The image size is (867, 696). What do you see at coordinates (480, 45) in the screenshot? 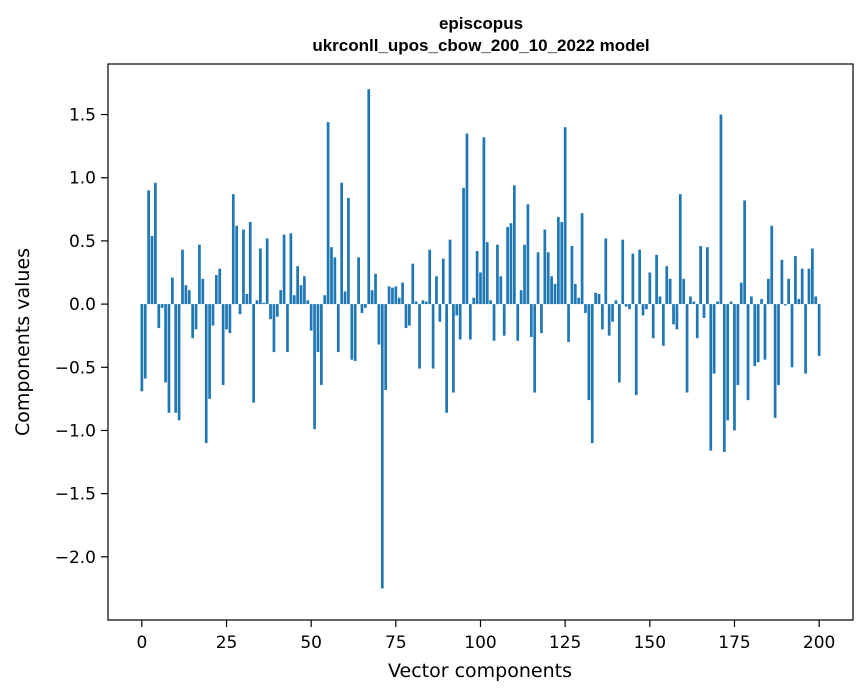
I see `chart-subtitle: ukrconll_upos_cbow_200_10_2022 model` at bounding box center [480, 45].